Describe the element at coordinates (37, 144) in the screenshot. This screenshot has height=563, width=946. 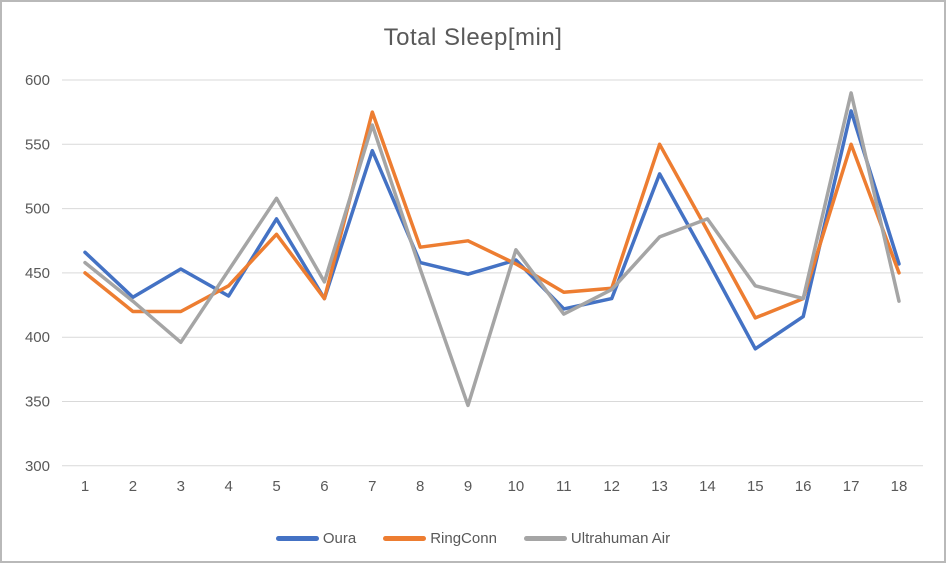
I see `y-axis-tick-label: 550` at that location.